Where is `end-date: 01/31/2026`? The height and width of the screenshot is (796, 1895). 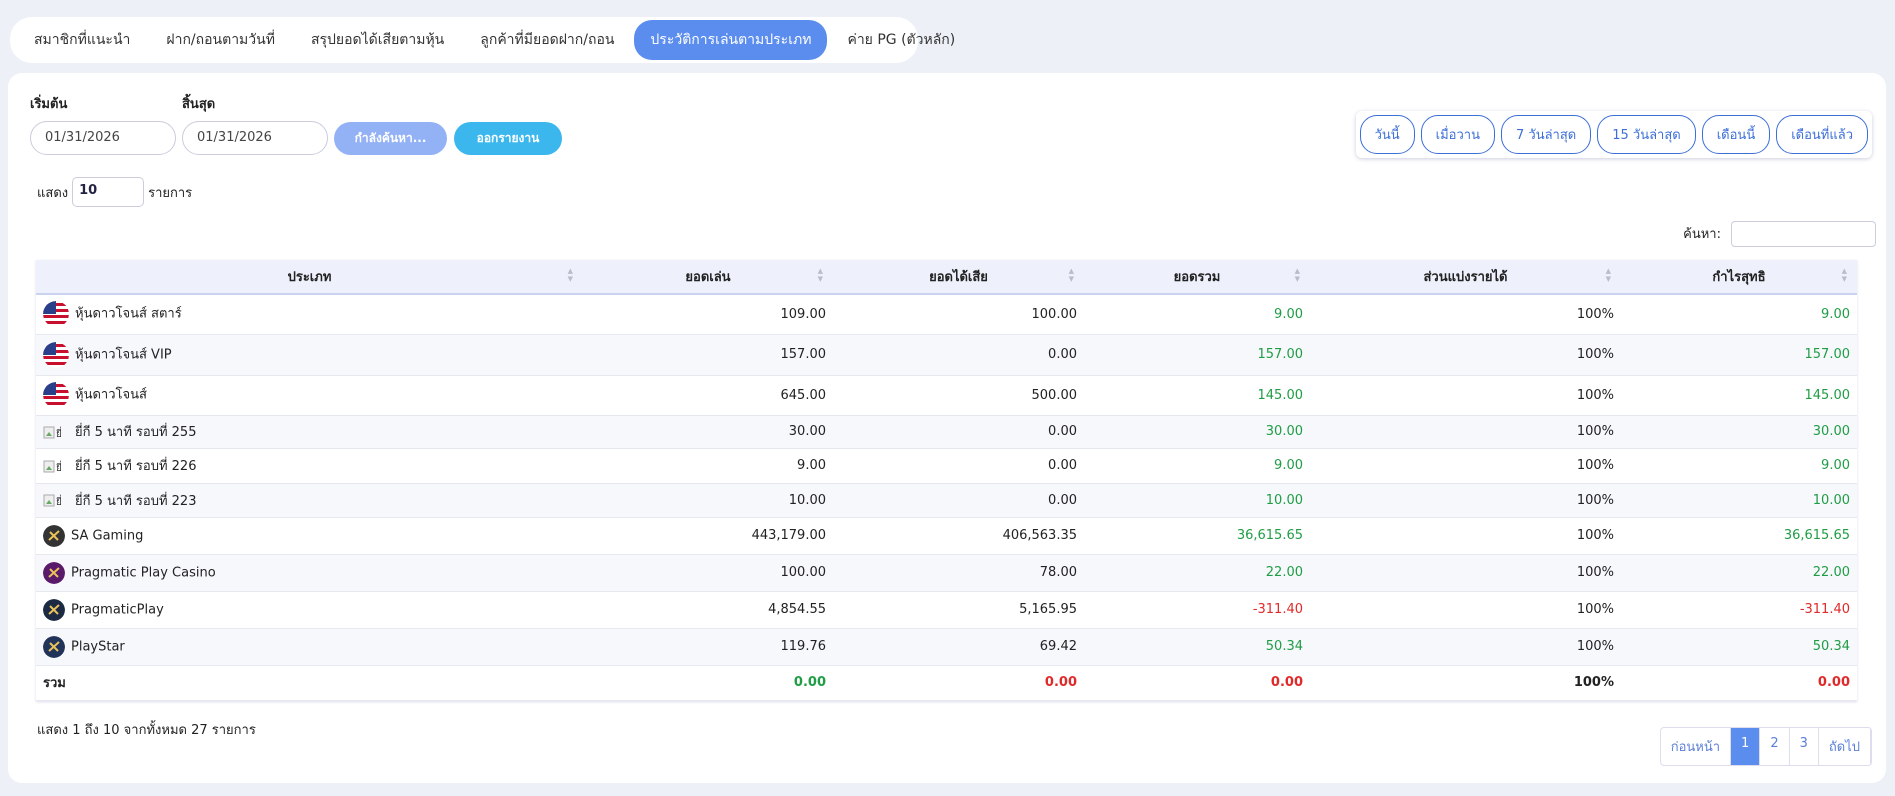 end-date: 01/31/2026 is located at coordinates (255, 138).